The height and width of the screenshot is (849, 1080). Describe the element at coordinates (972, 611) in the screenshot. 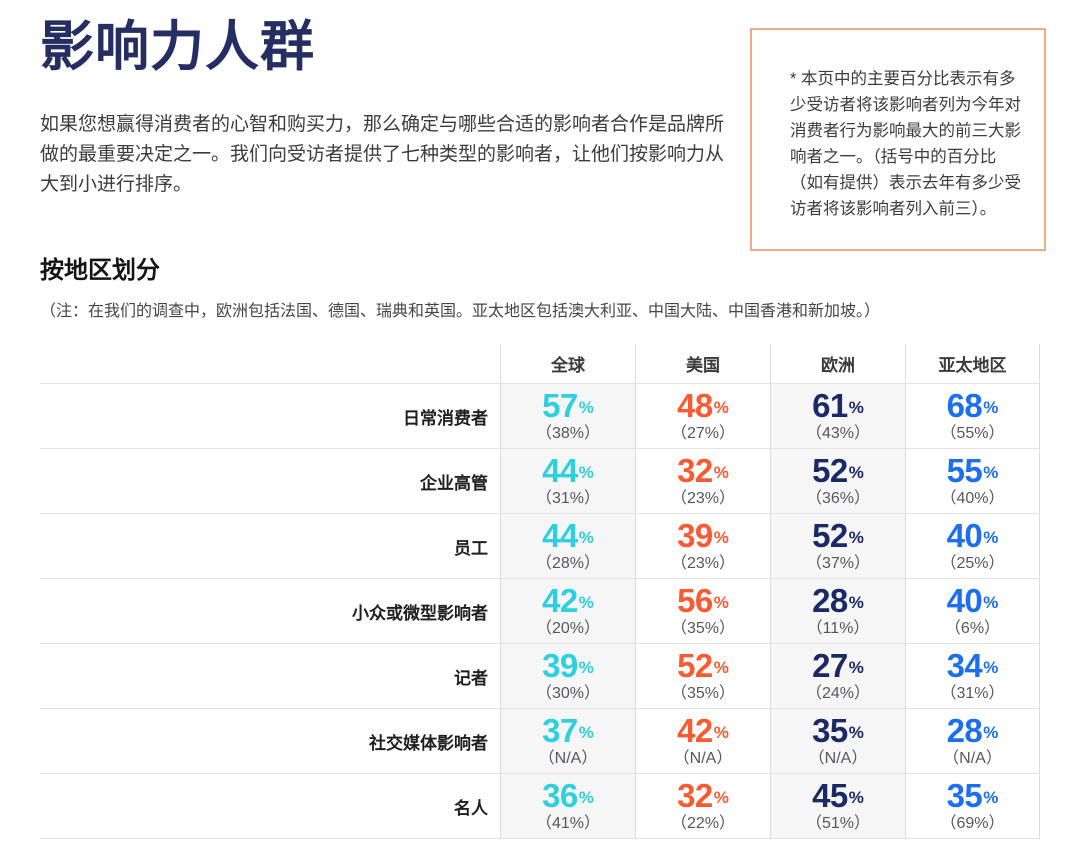

I see `value-cell: 40% （6%）` at that location.